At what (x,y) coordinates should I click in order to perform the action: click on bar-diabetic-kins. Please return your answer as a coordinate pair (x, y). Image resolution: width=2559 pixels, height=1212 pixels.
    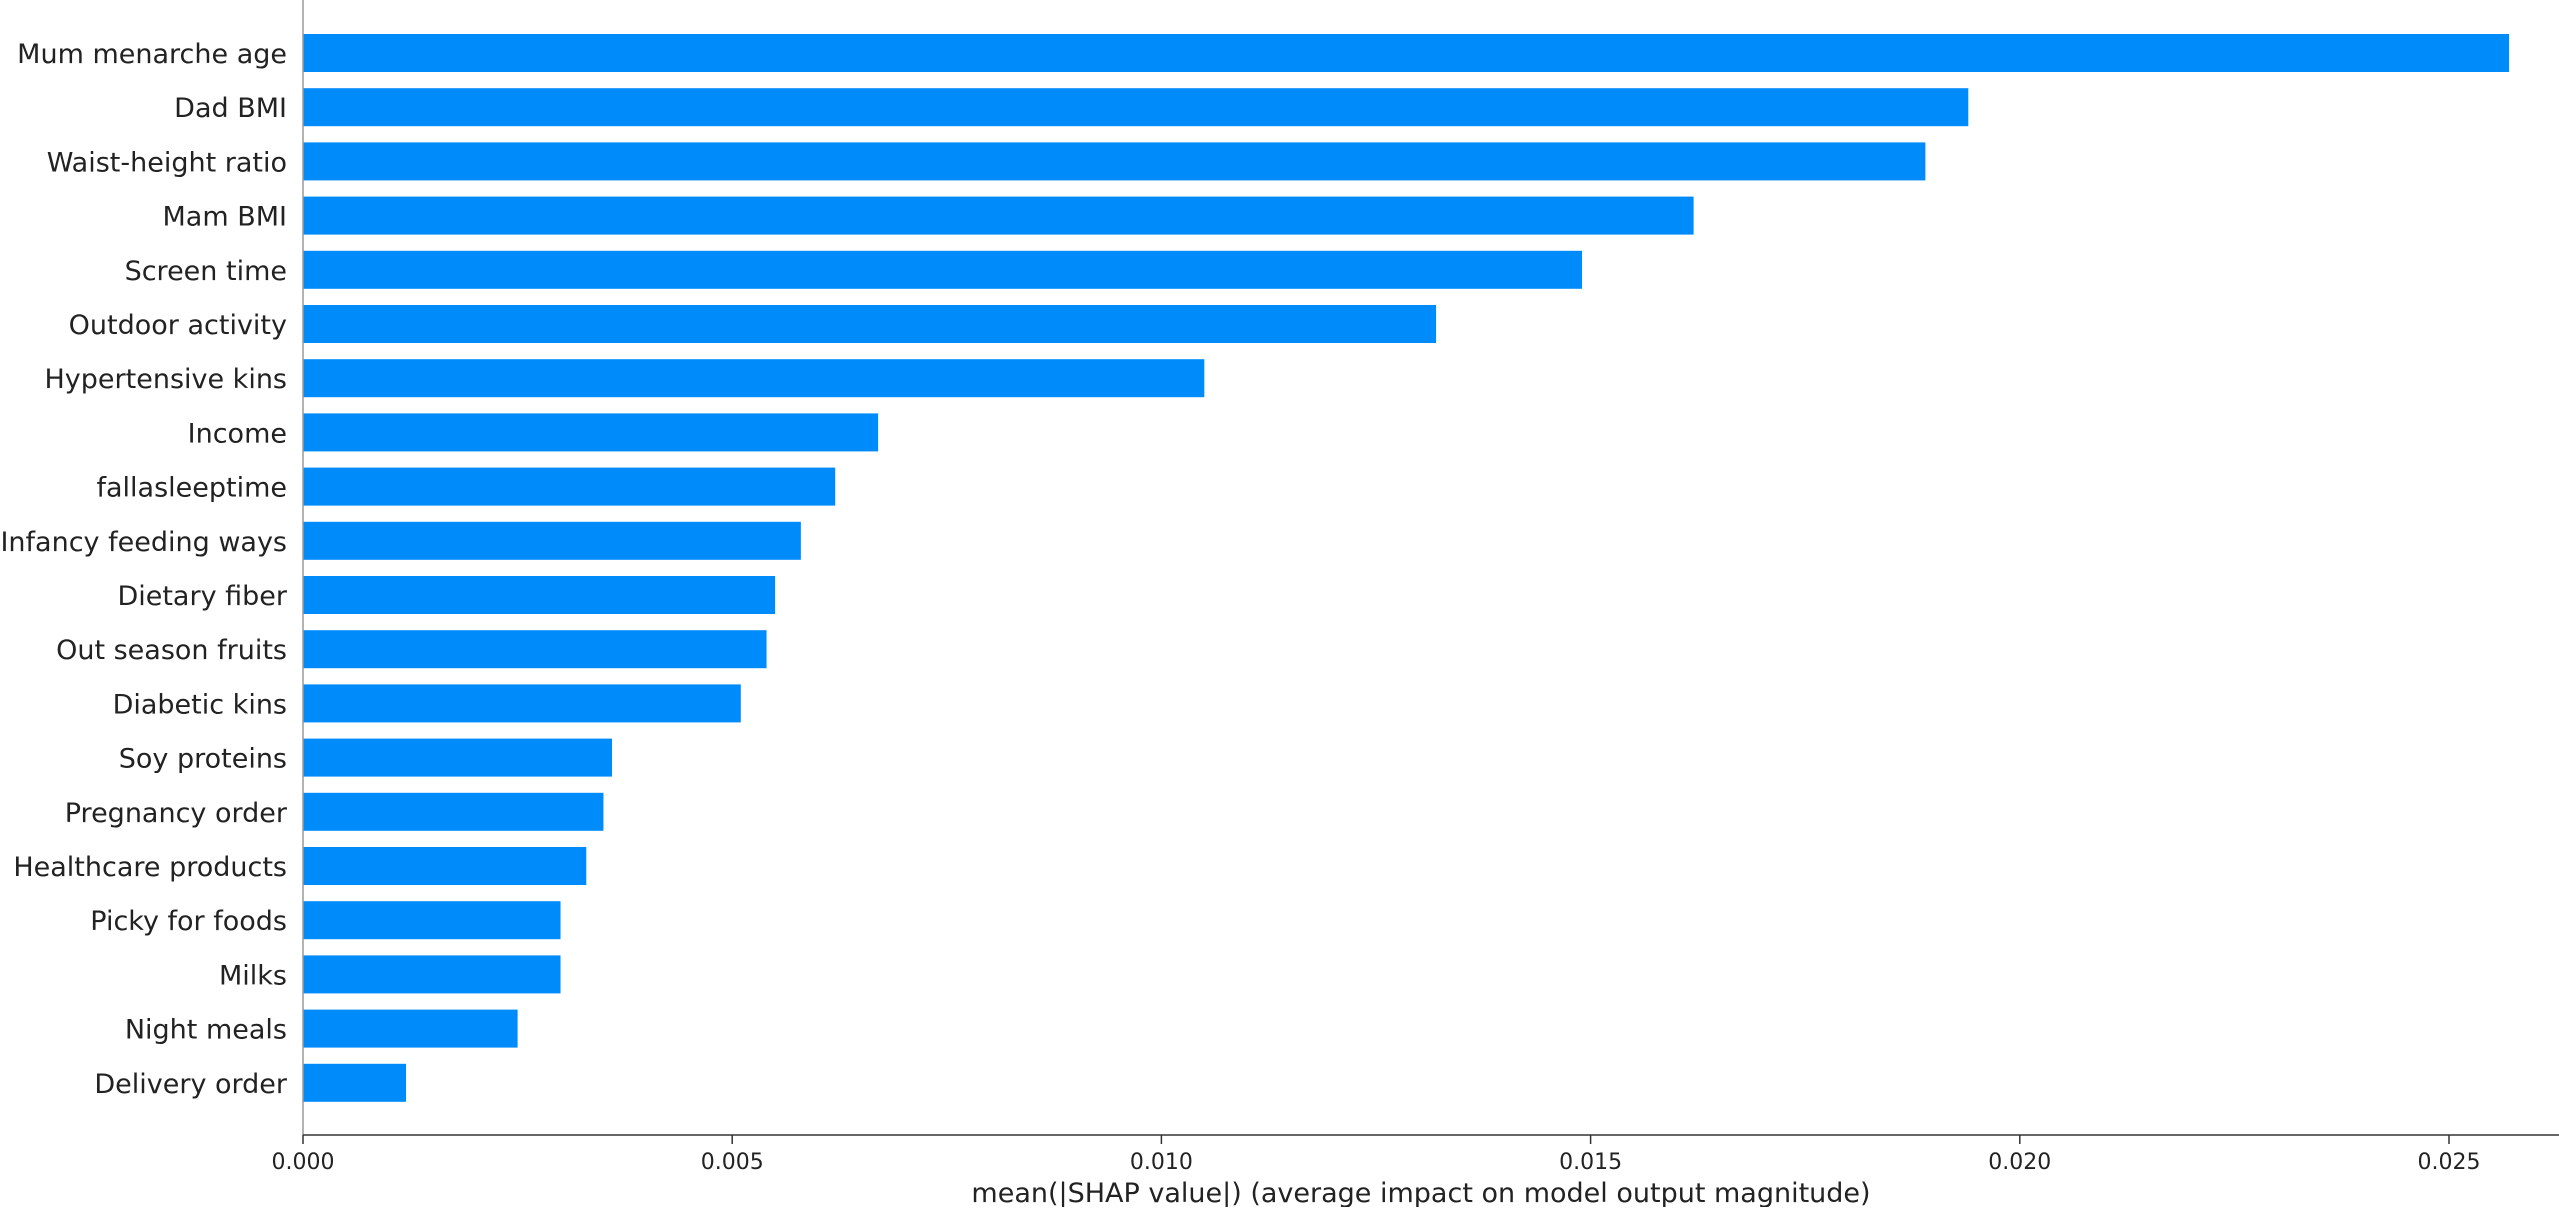
    Looking at the image, I should click on (522, 703).